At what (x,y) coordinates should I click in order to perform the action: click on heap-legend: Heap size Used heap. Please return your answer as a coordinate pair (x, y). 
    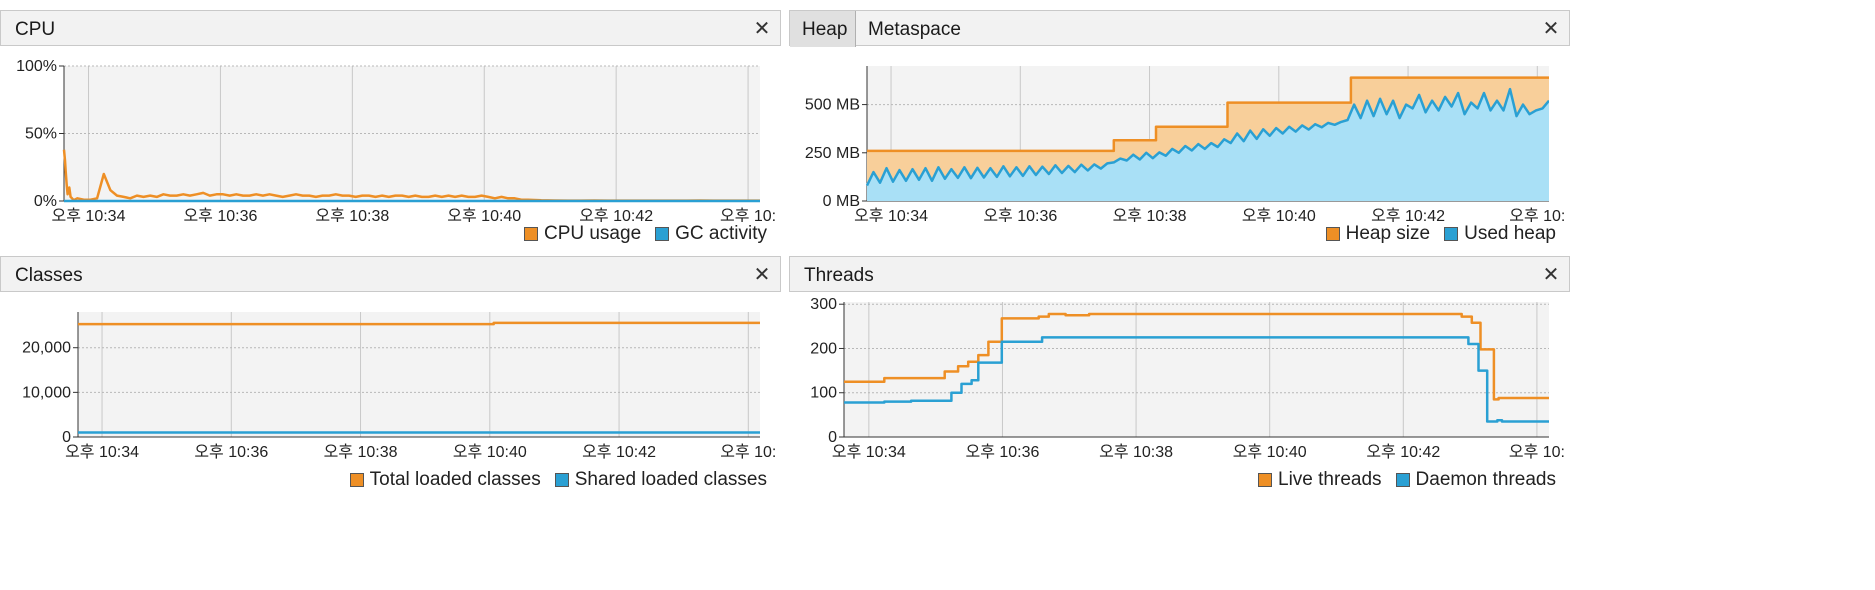
    Looking at the image, I should click on (1440, 234).